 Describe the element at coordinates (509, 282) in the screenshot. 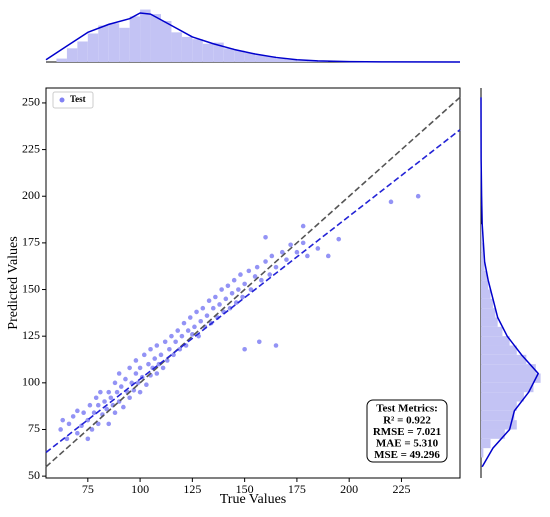

I see `kde-line` at that location.